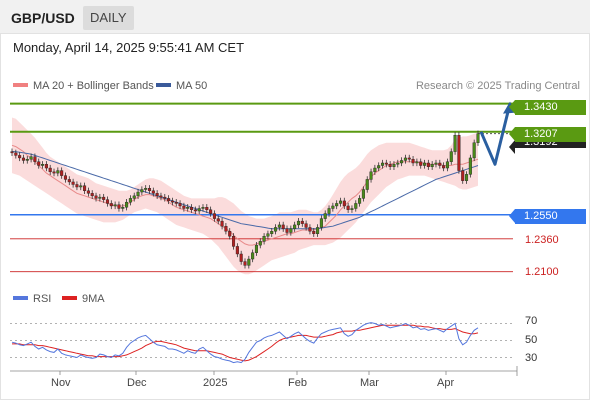  Describe the element at coordinates (108, 18) in the screenshot. I see `timeframe-badge: DAILY` at that location.